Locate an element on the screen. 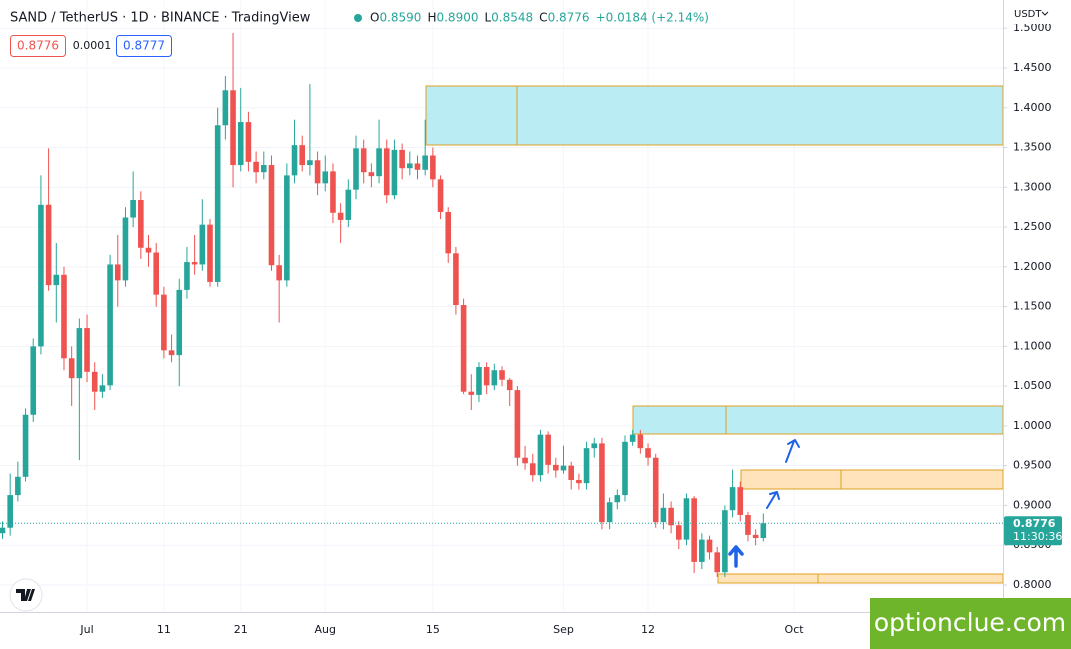  status-dot is located at coordinates (358, 18).